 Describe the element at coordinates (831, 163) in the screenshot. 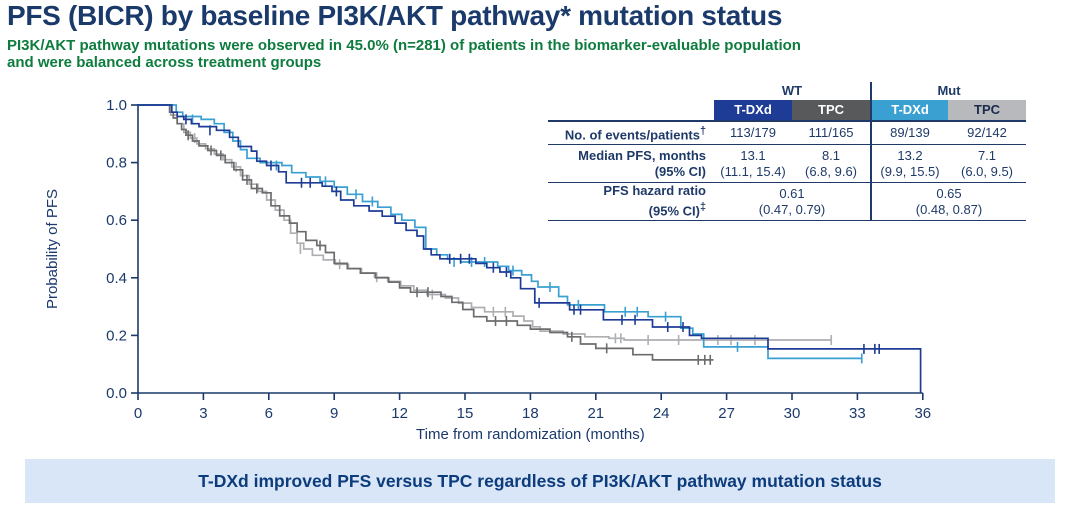

I see `median-tpc-wt: 8.1 (6.8, 9.6)` at that location.